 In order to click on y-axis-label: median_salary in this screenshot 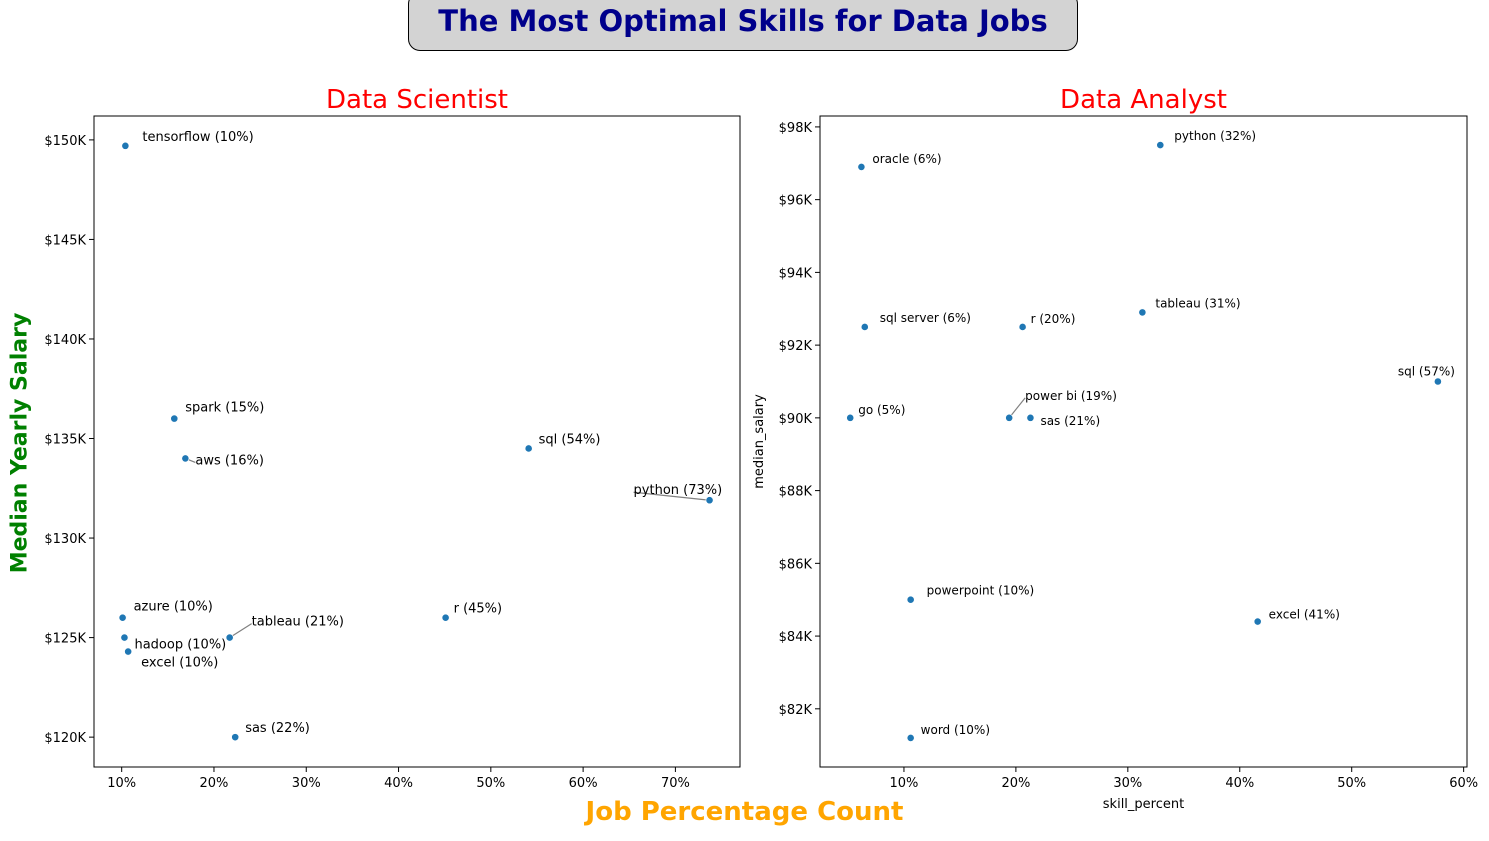, I will do `click(759, 441)`.